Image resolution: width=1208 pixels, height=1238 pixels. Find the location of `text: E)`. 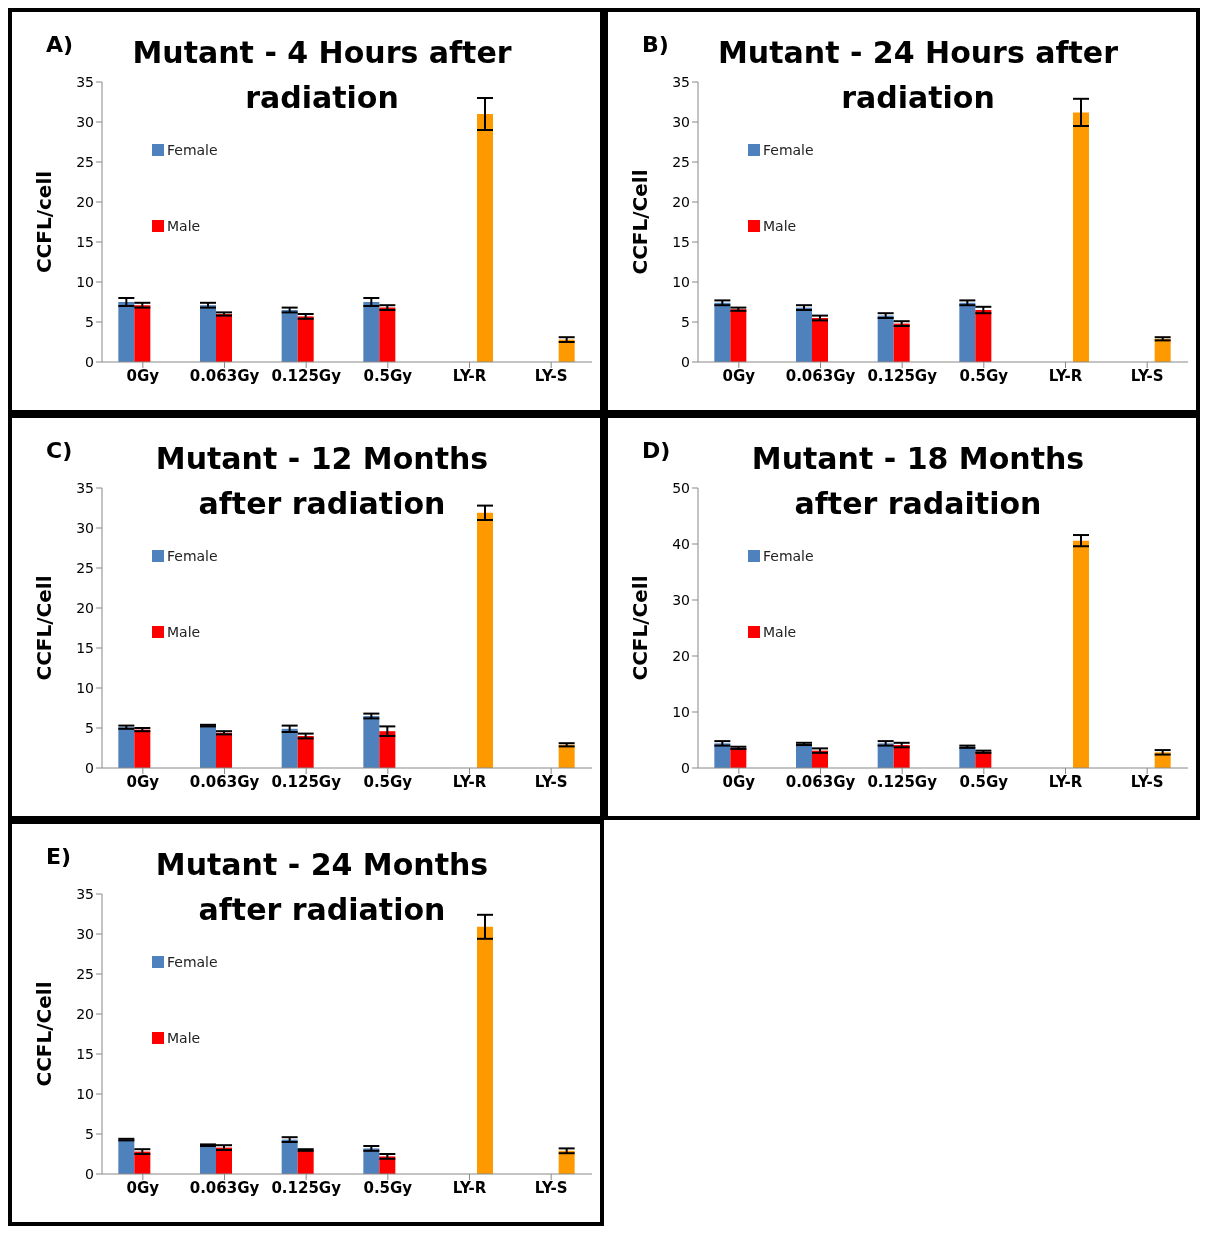

text: E) is located at coordinates (59, 856).